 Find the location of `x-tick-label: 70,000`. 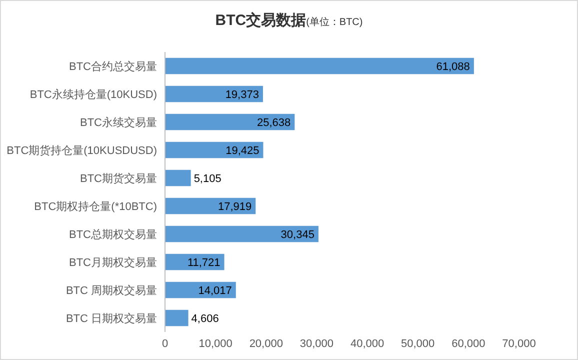

x-tick-label: 70,000 is located at coordinates (519, 344).